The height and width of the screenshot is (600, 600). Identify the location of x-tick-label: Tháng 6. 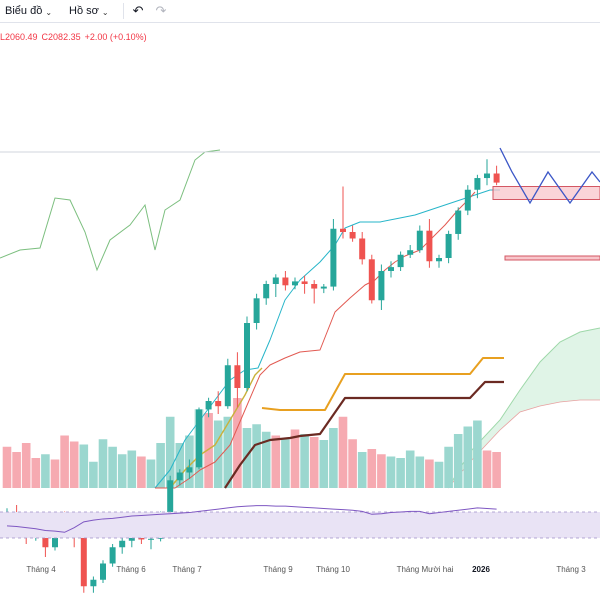
(131, 569).